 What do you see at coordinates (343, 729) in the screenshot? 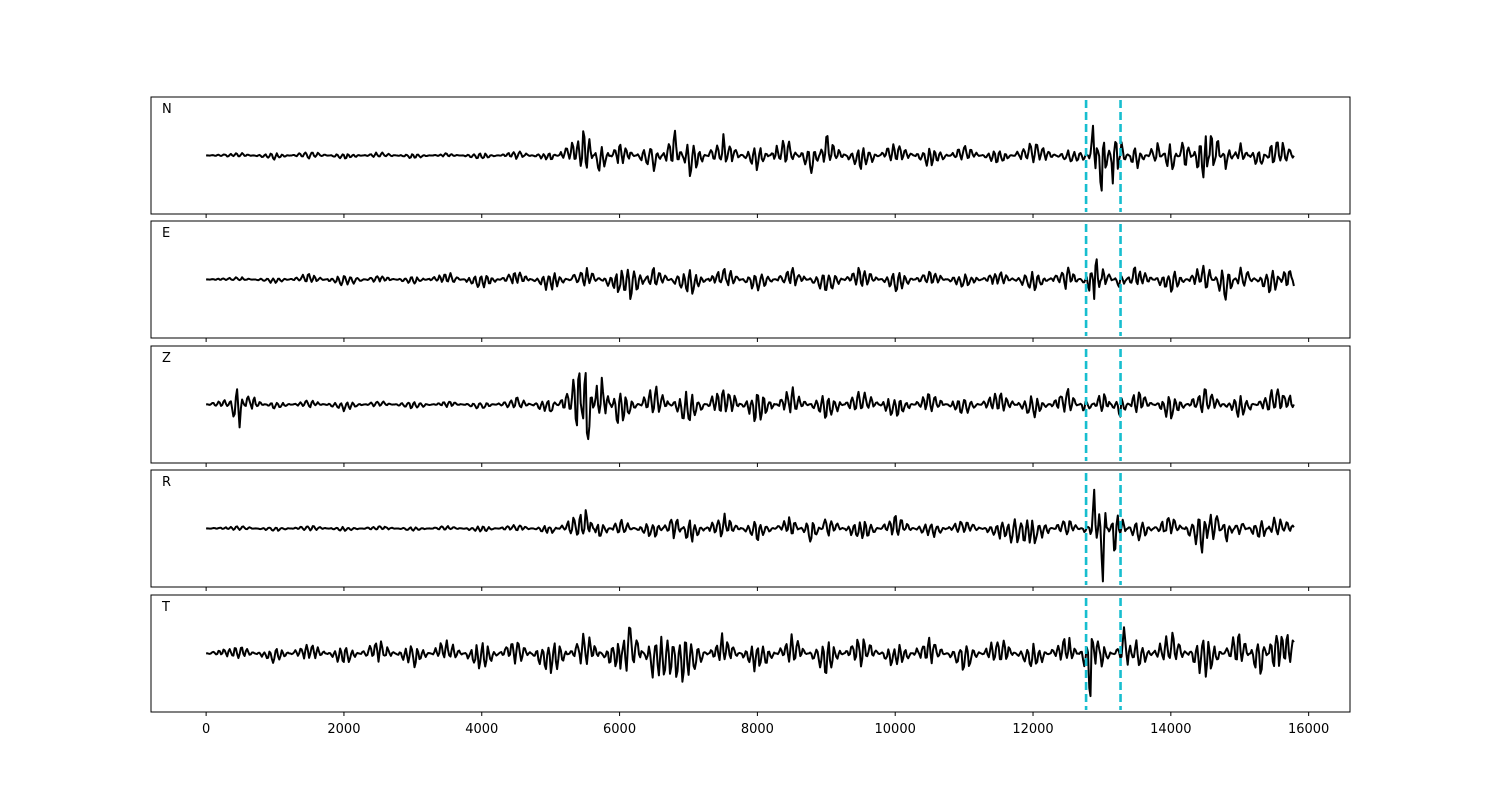
I see `x-tick-label: 2000` at bounding box center [343, 729].